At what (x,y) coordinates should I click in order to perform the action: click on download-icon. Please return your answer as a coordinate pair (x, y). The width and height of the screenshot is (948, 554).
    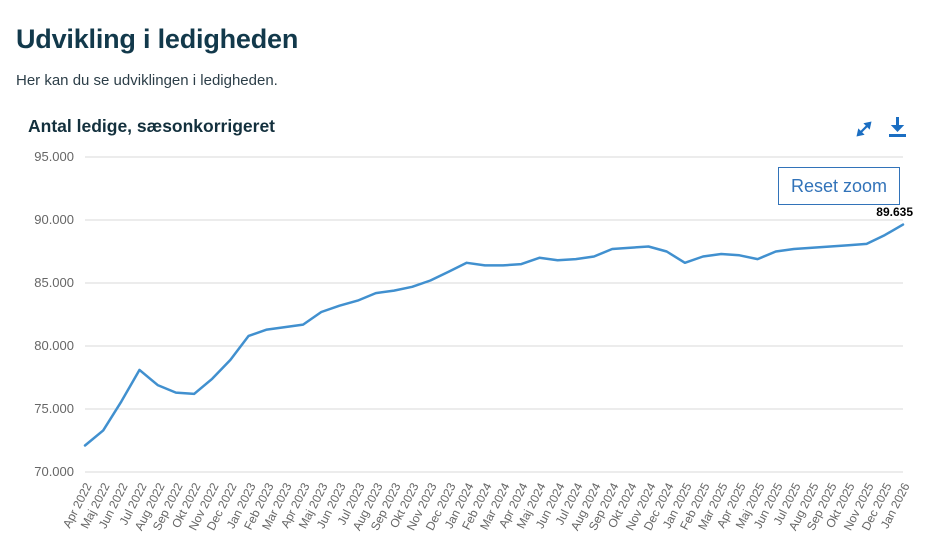
    Looking at the image, I should click on (897, 127).